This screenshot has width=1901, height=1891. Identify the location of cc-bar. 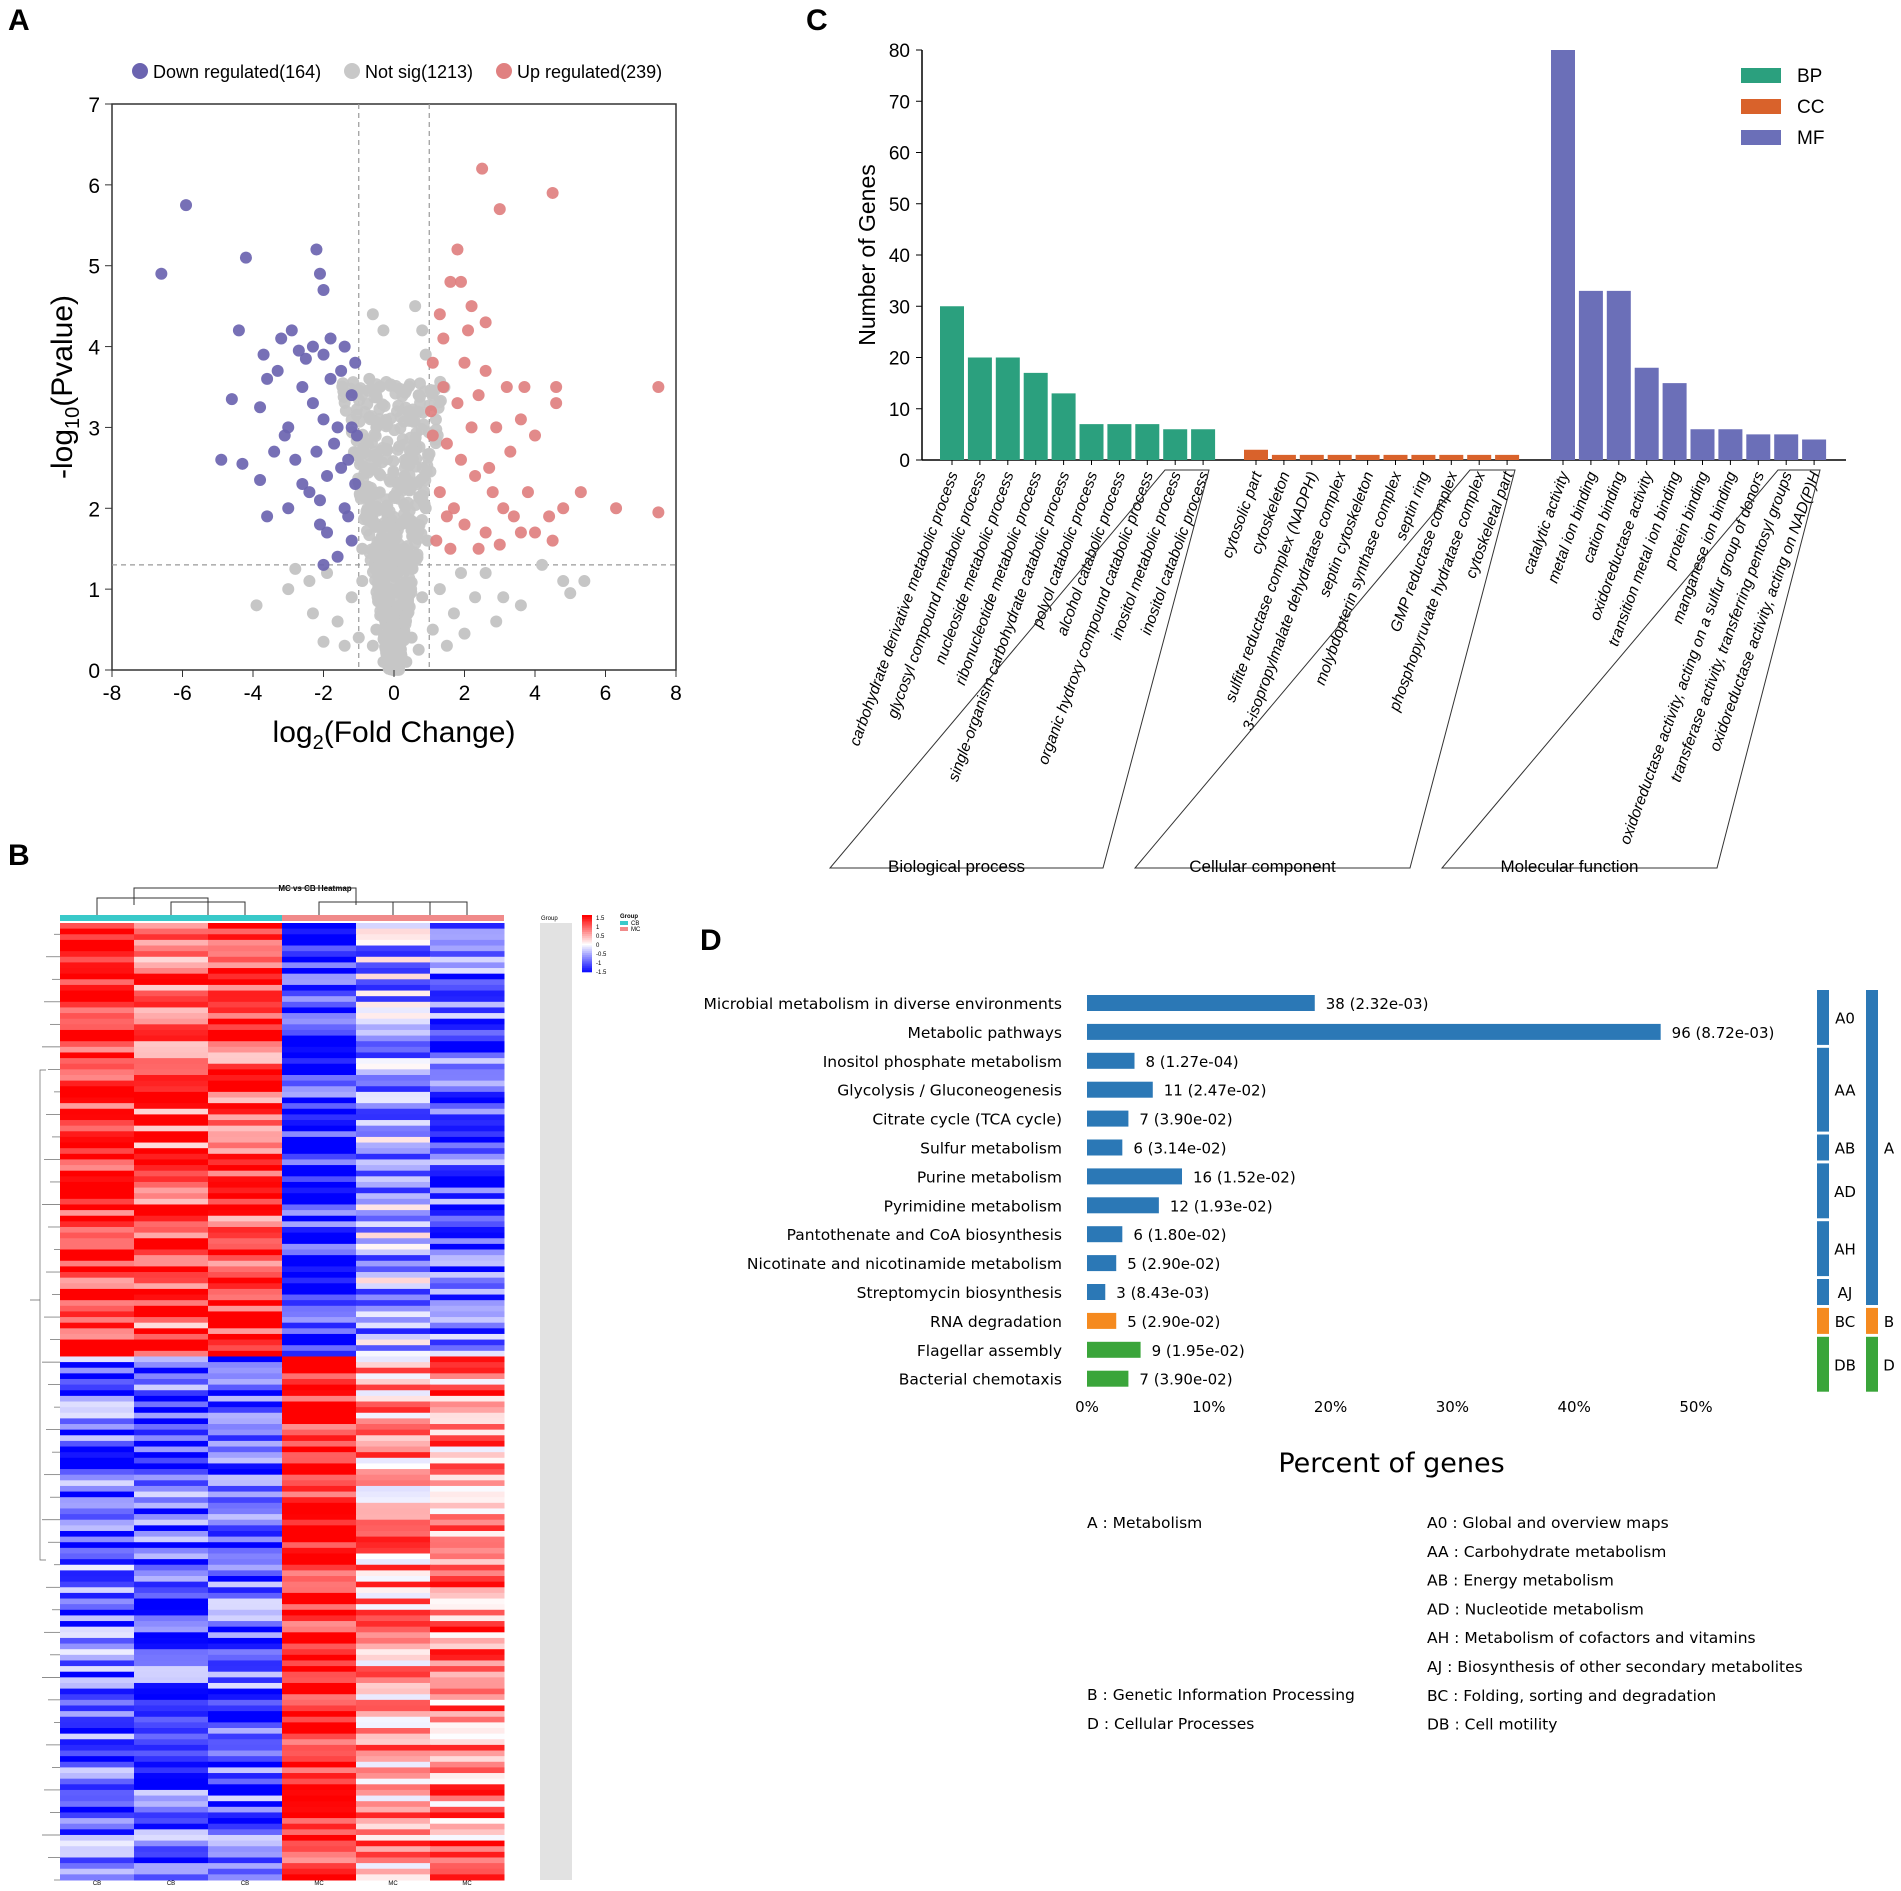
(1479, 457).